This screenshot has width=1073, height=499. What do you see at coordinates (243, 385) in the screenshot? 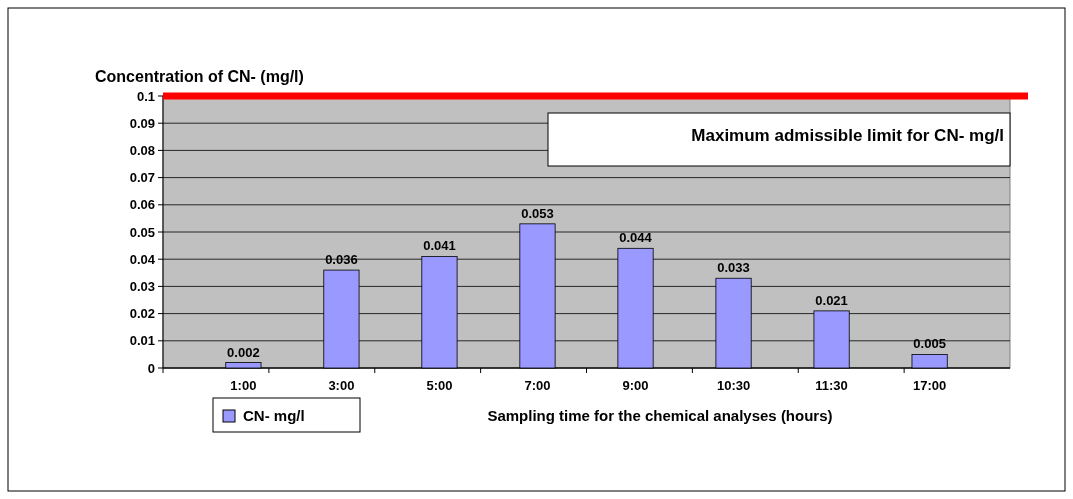
I see `x-tick-label: 1:00` at bounding box center [243, 385].